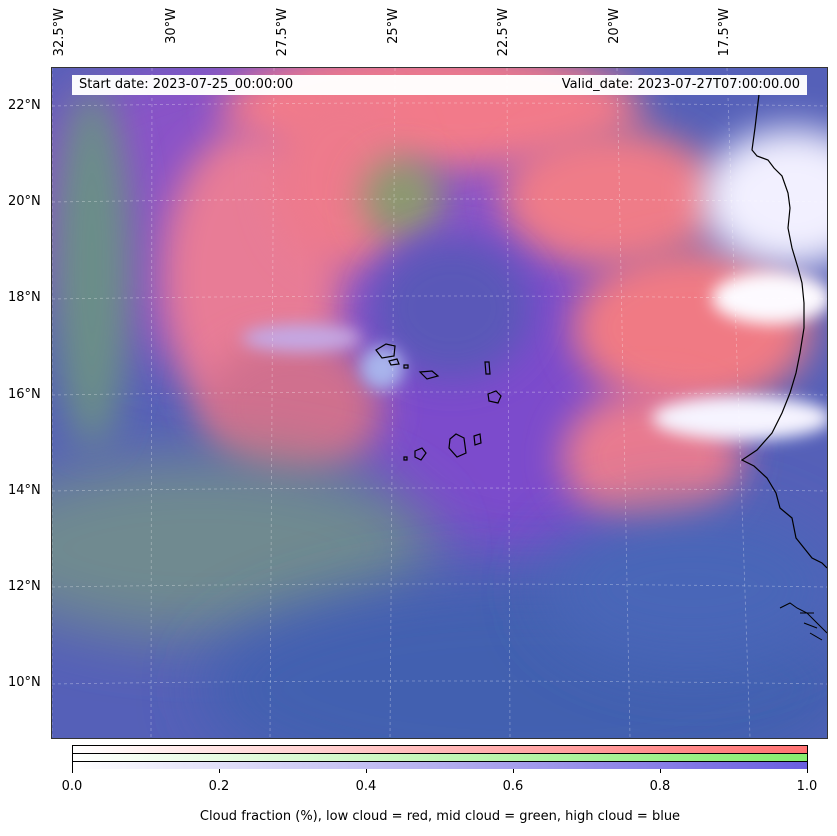  What do you see at coordinates (59, 32) in the screenshot?
I see `longitude-label: 32.5°W` at bounding box center [59, 32].